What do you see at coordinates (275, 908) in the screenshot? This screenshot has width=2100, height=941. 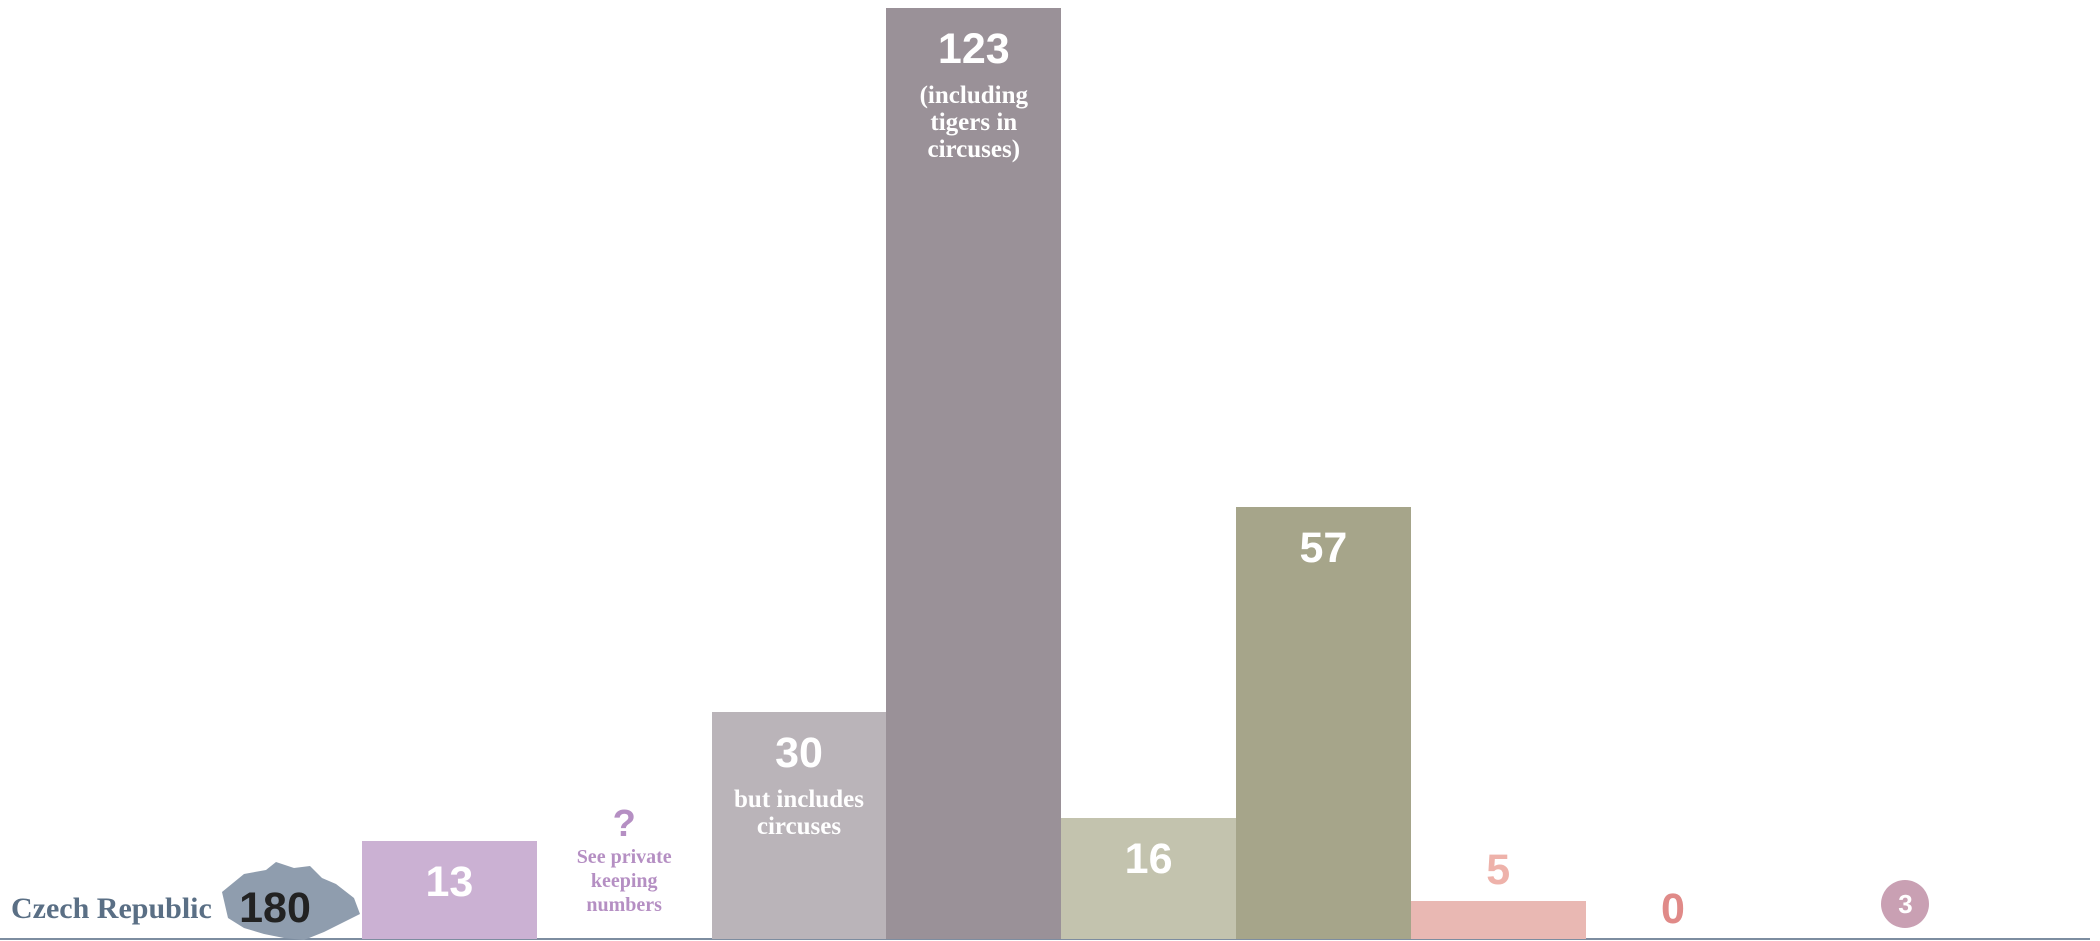 I see `total-label: 180` at bounding box center [275, 908].